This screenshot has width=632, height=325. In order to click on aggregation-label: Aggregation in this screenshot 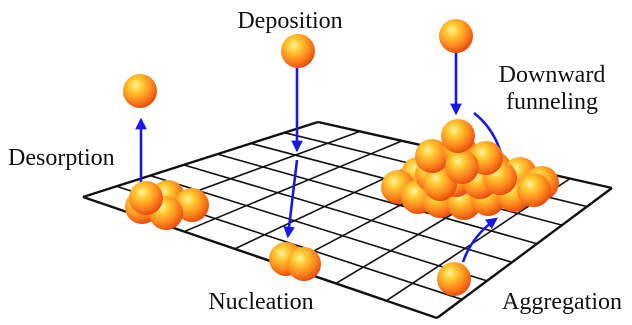, I will do `click(562, 302)`.